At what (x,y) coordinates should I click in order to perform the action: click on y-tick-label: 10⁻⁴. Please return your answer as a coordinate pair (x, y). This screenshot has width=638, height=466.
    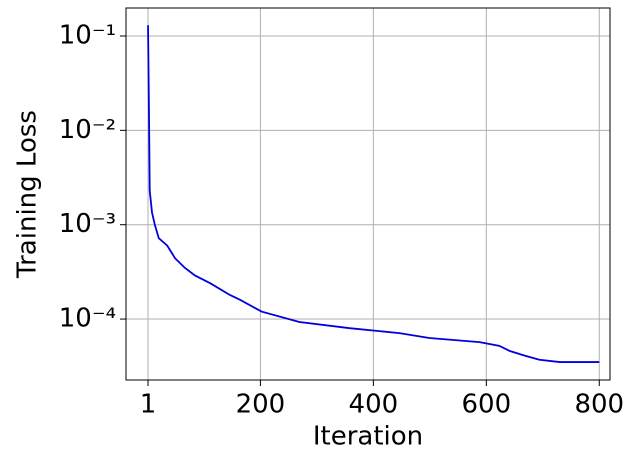
    Looking at the image, I should click on (87, 319).